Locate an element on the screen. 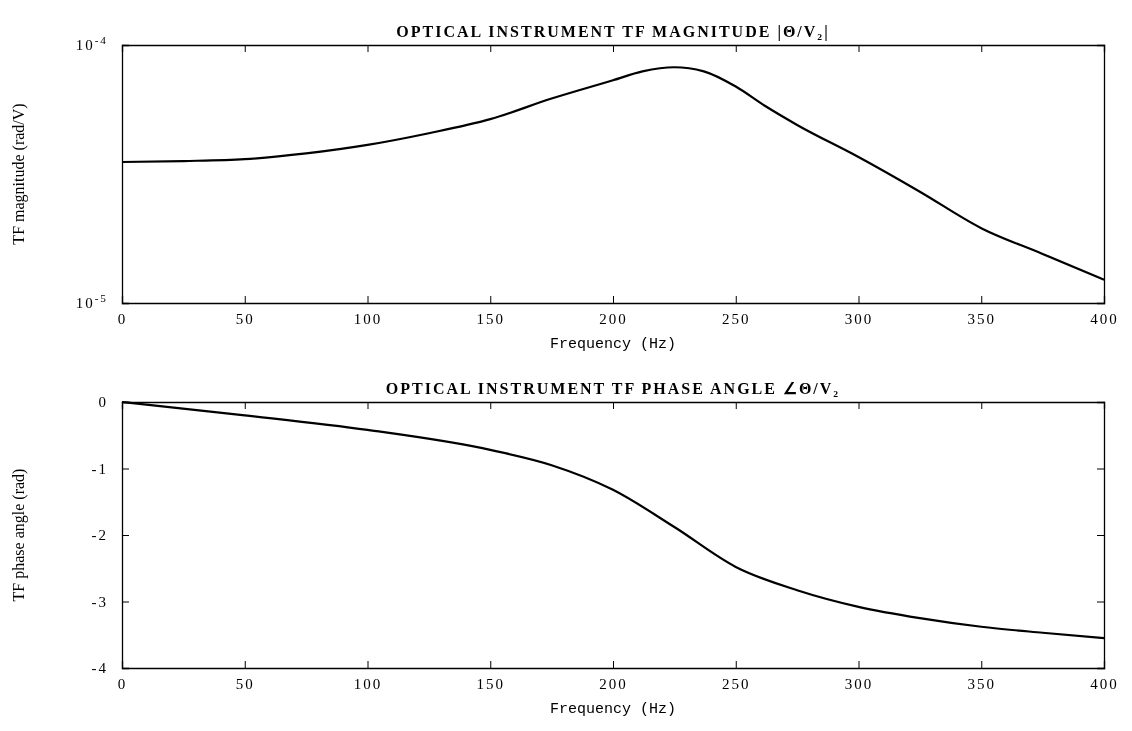  y-tick-label: 10$^{-5}$ is located at coordinates (91, 302).